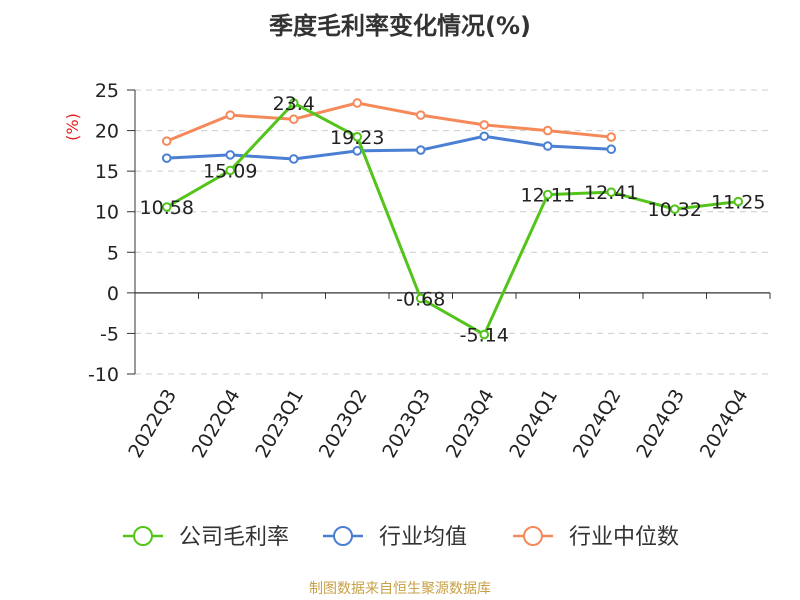  I want to click on x-tick-label: 2022Q4, so click(216, 424).